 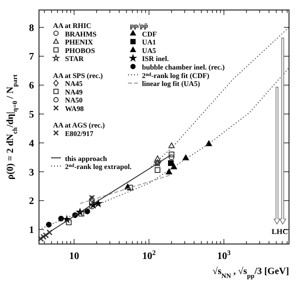 What do you see at coordinates (31, 172) in the screenshot?
I see `y-tick-label: 3` at bounding box center [31, 172].